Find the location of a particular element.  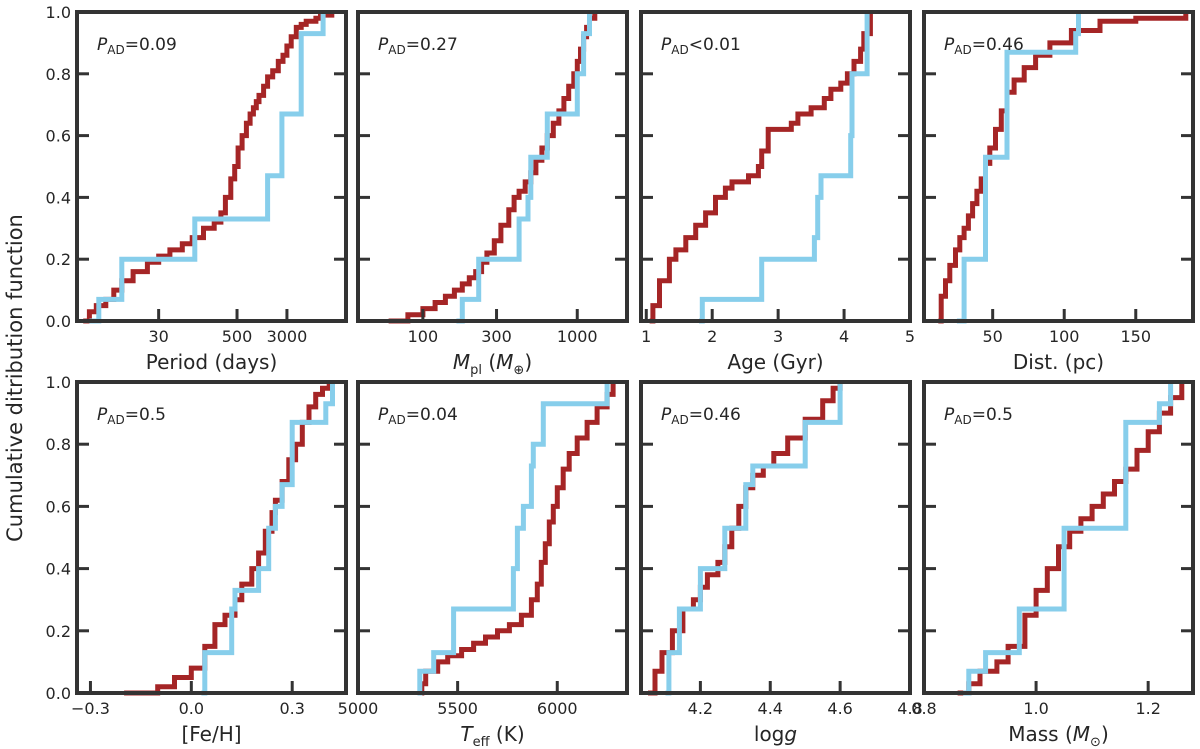

x-tick-label: 4.8 is located at coordinates (909, 708).